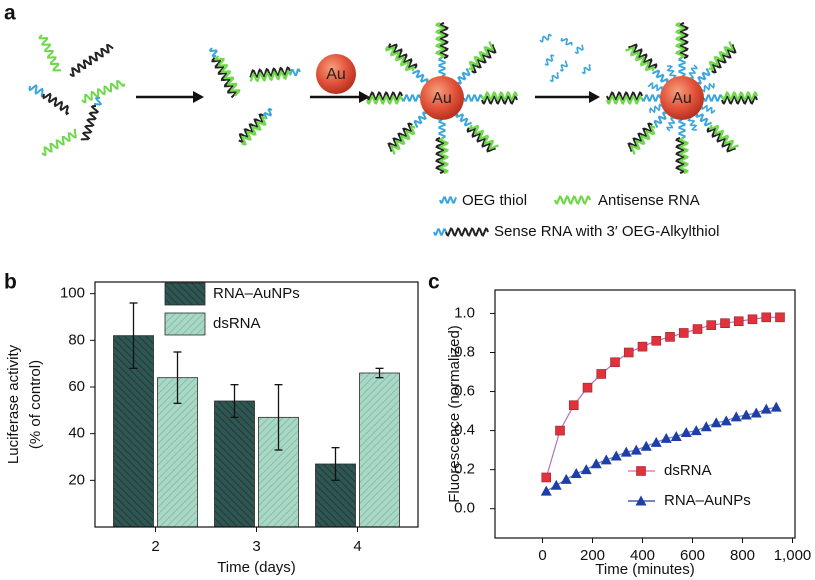 The height and width of the screenshot is (580, 815). Describe the element at coordinates (198, 97) in the screenshot. I see `arrow-head` at that location.